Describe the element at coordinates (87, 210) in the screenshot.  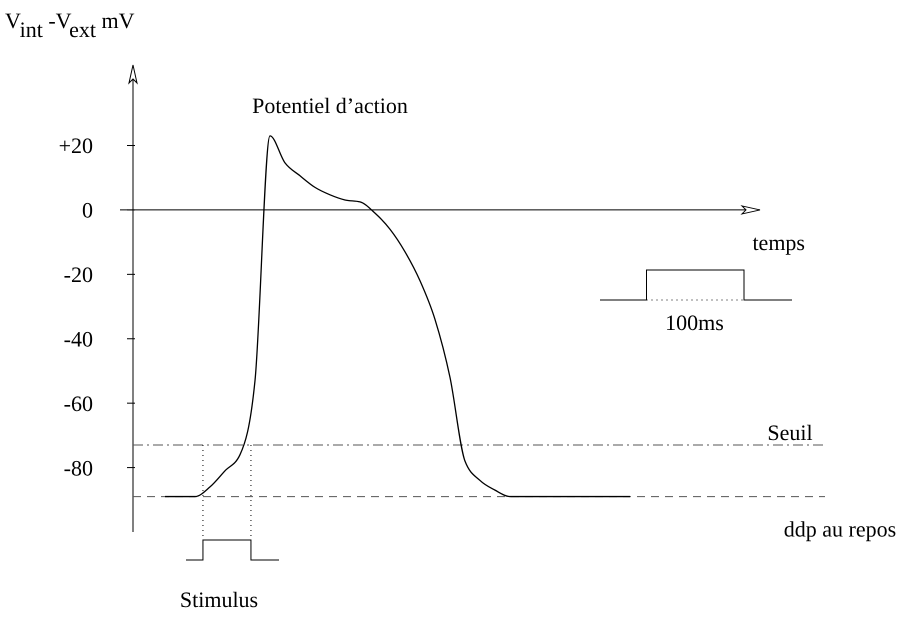
I see `y-tick-label: 0` at that location.